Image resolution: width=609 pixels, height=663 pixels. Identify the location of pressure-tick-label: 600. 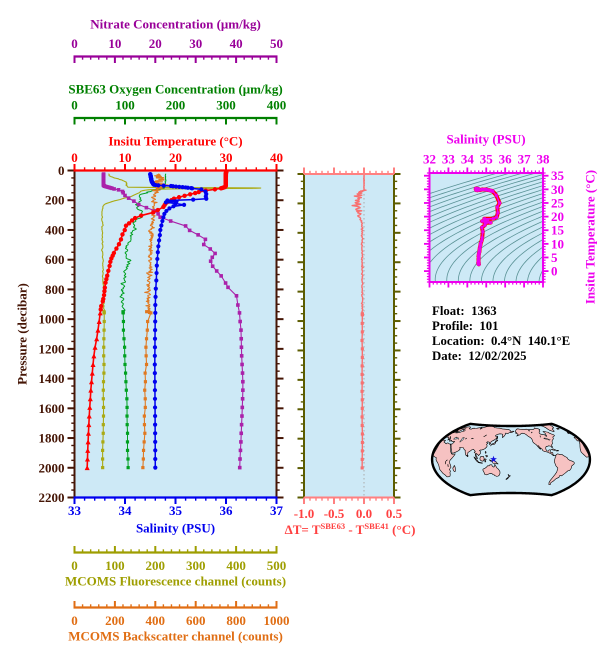
(55, 259).